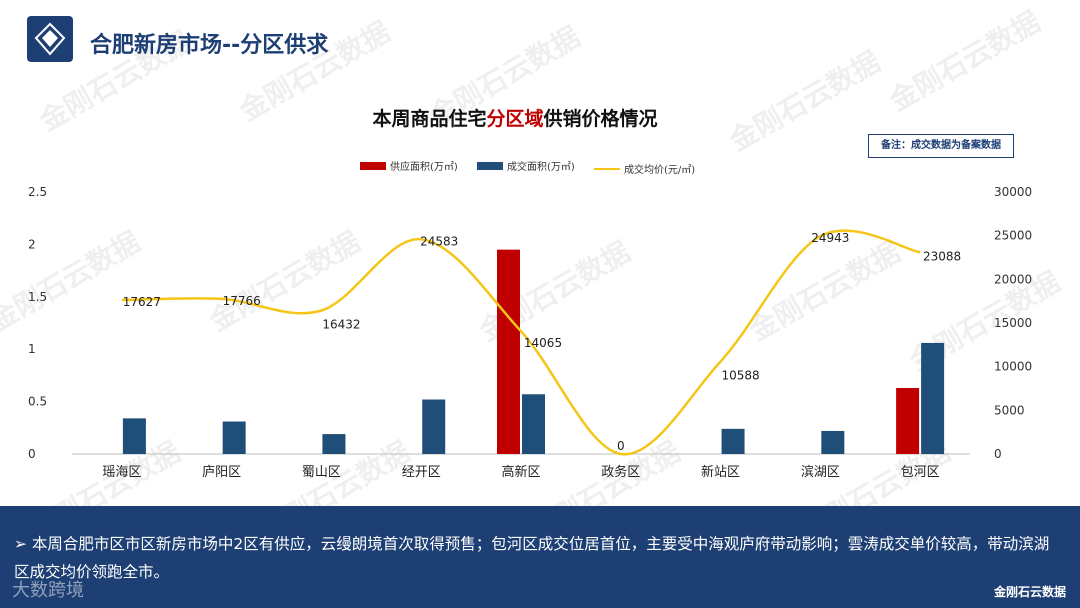 The height and width of the screenshot is (608, 1080). What do you see at coordinates (32, 244) in the screenshot?
I see `left-tick-label: 2` at bounding box center [32, 244].